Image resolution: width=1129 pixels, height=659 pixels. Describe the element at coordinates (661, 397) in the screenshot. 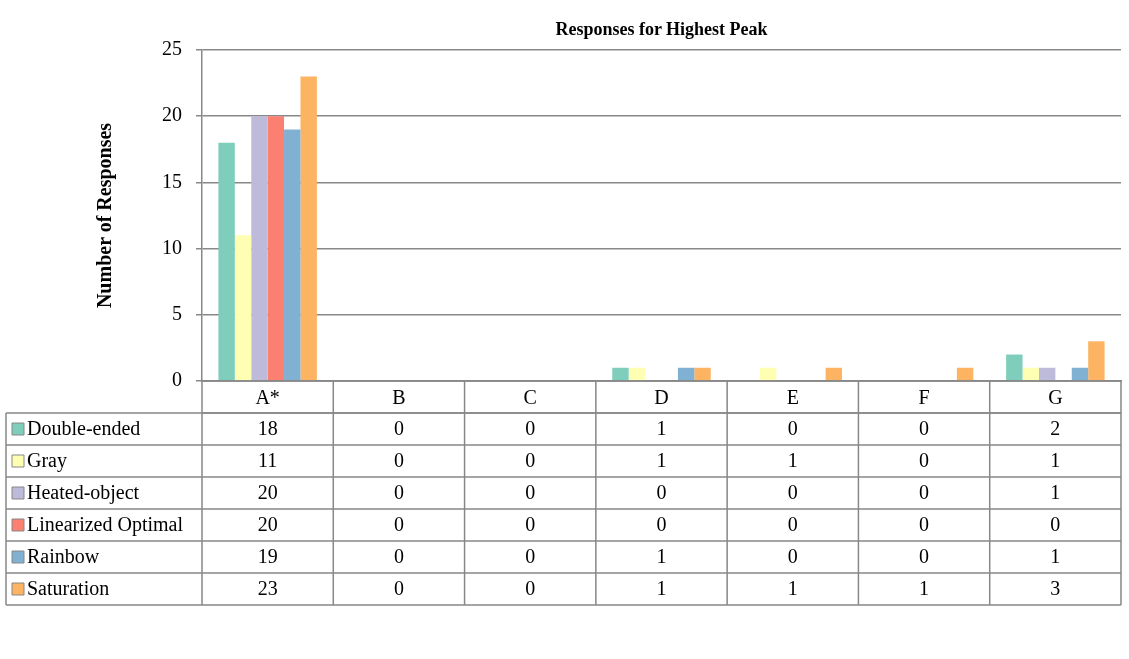

I see `x-tick-label: D` at that location.